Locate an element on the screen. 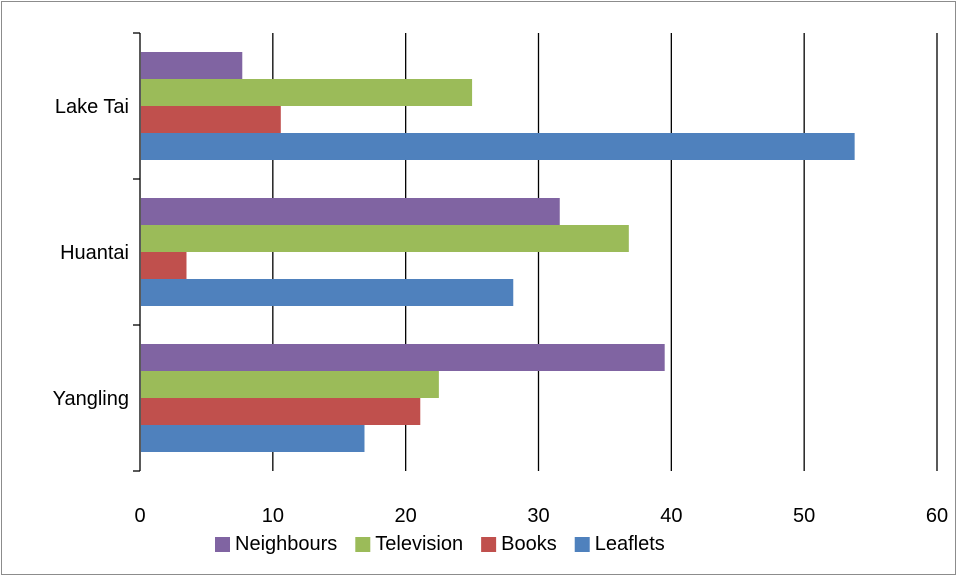 The height and width of the screenshot is (578, 959). legend-item-television: Television is located at coordinates (409, 544).